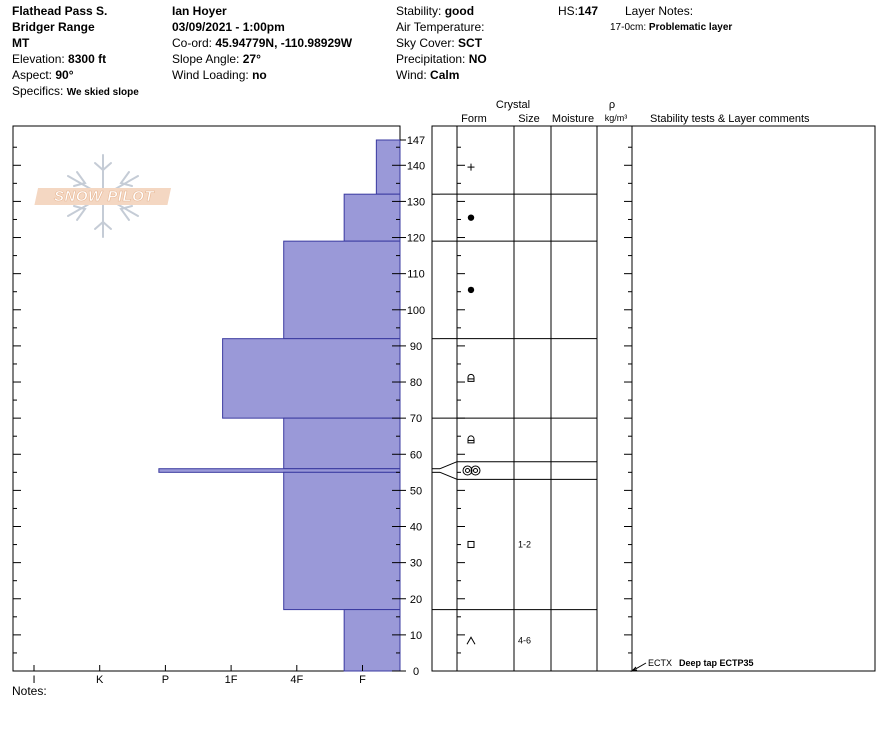 This screenshot has width=888, height=750. I want to click on logo-text: SNOW PILOT, so click(104, 196).